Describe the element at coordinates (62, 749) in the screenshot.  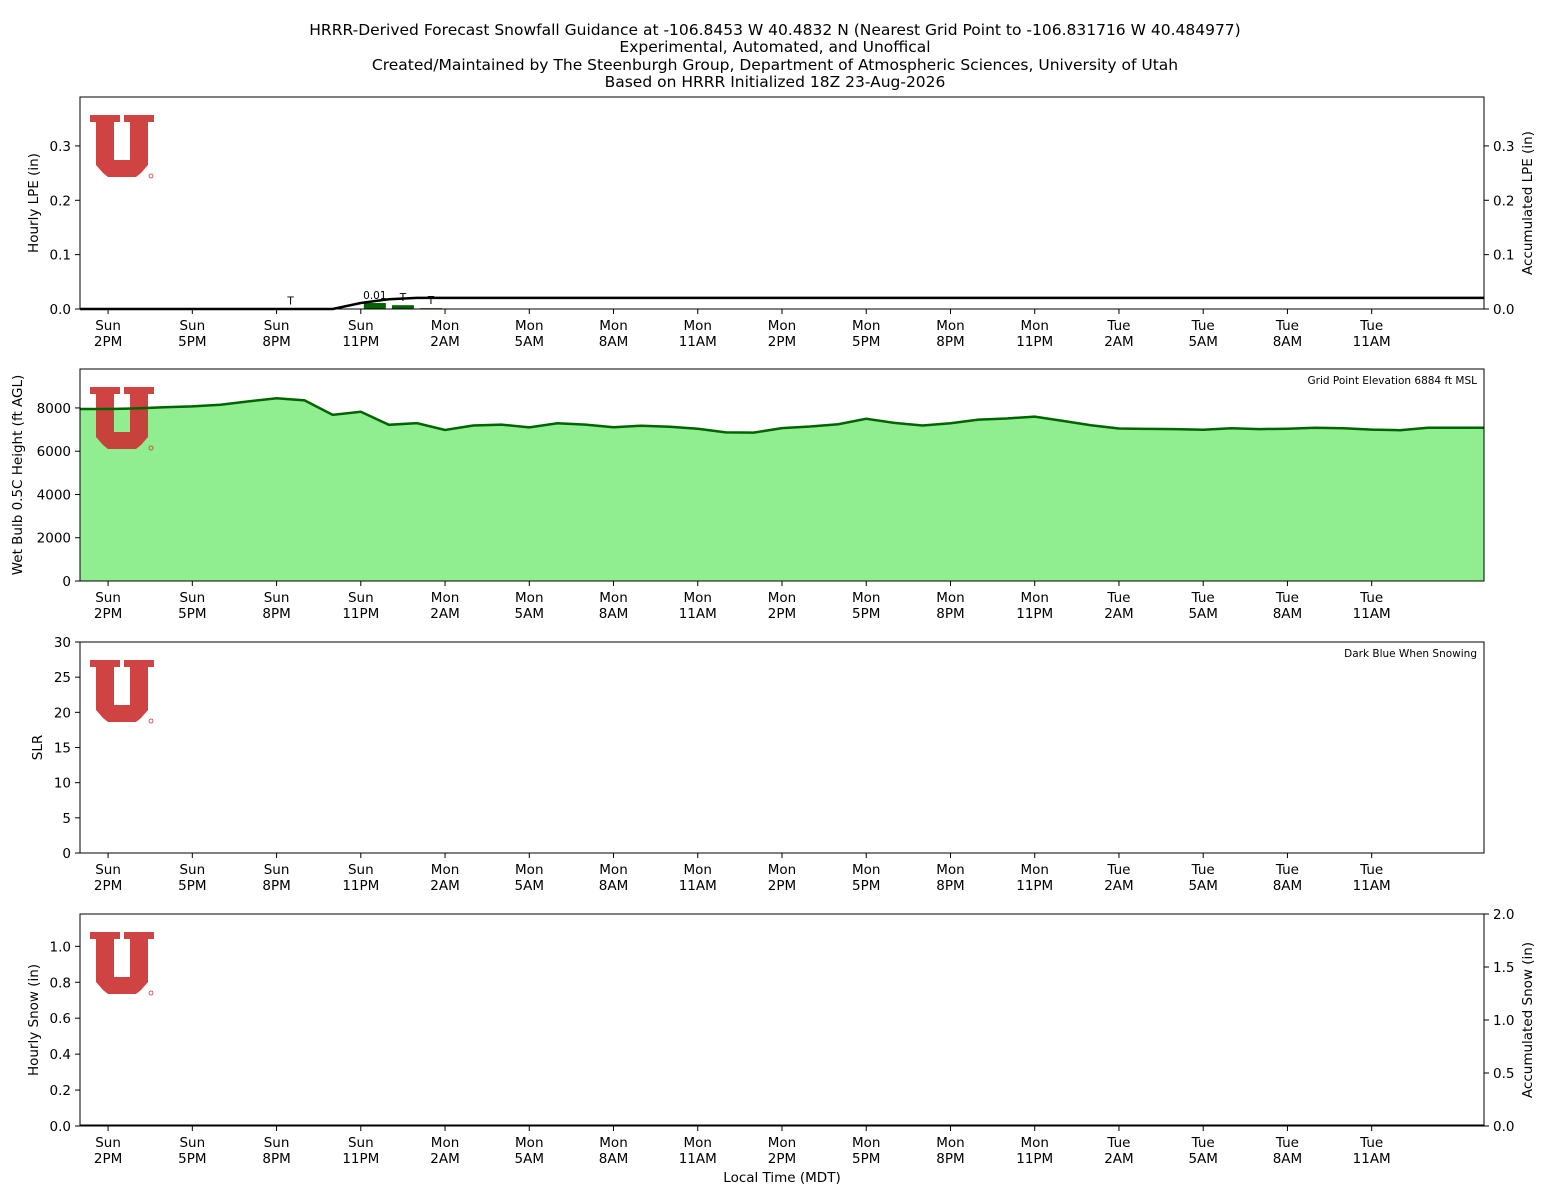
I see `y-tick-label: 15` at that location.